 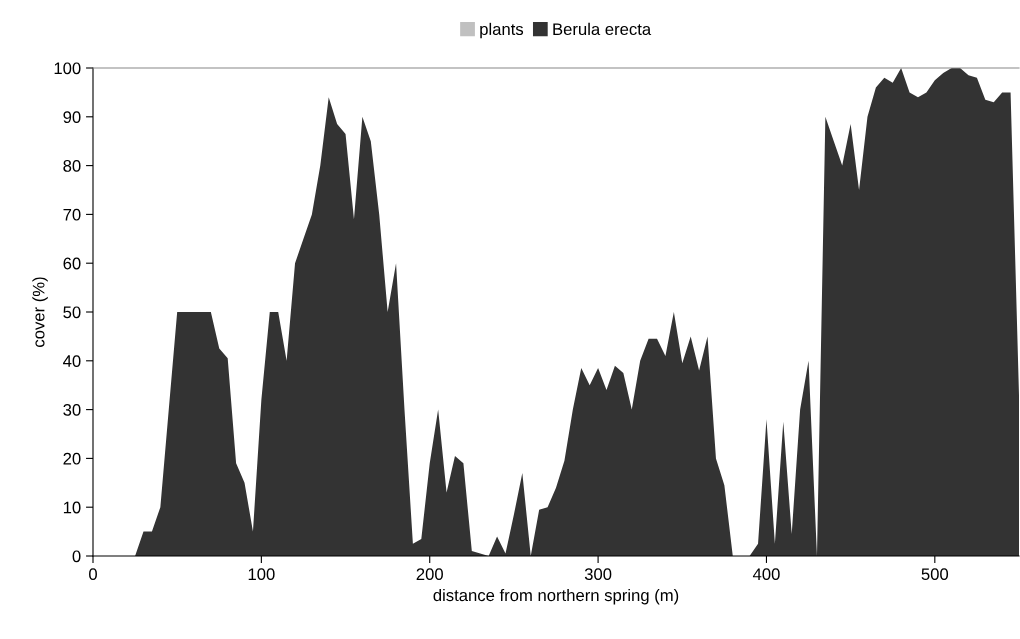 What do you see at coordinates (93, 574) in the screenshot?
I see `x-tick-label: 0` at bounding box center [93, 574].